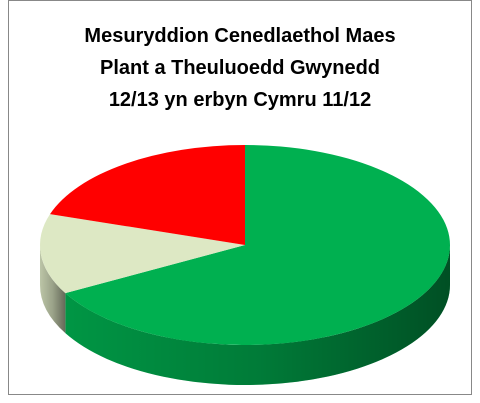 The width and height of the screenshot is (480, 403). I want to click on chart-title: 12/13 yn erbyn Cymru 11/12, so click(240, 100).